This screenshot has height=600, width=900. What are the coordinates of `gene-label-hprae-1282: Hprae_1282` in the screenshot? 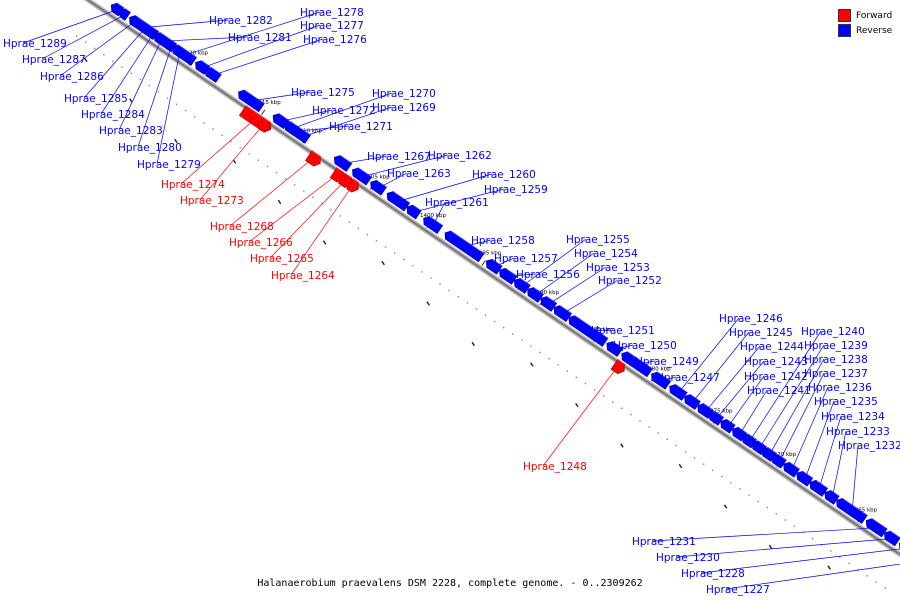 It's located at (241, 21).